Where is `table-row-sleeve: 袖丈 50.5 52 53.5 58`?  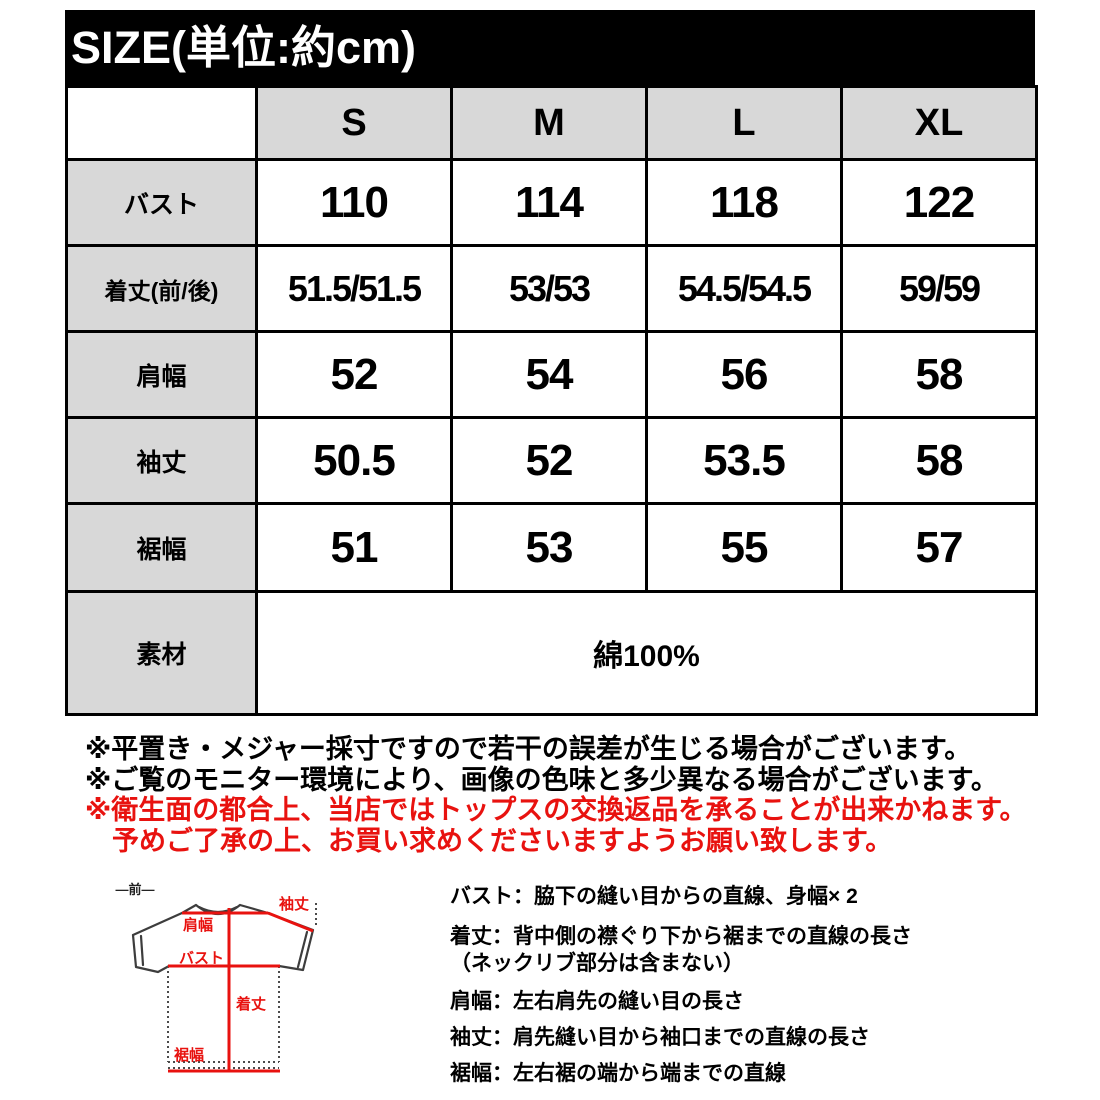
table-row-sleeve: 袖丈 50.5 52 53.5 58 is located at coordinates (551, 460).